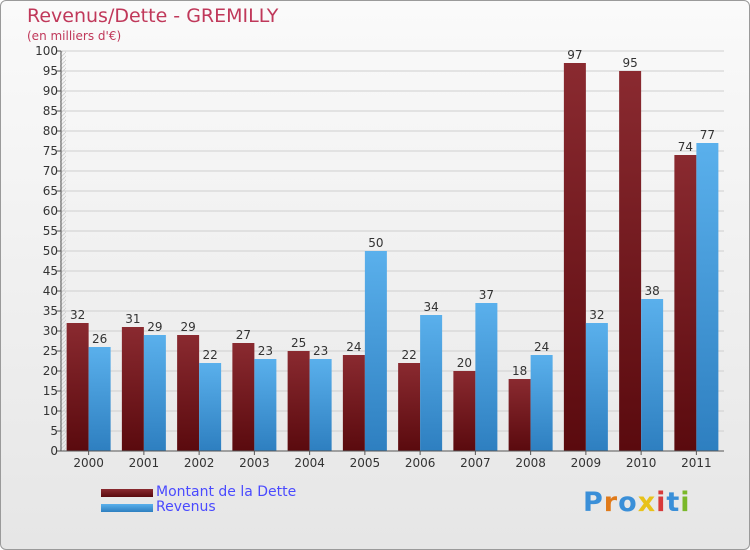 The width and height of the screenshot is (750, 550). I want to click on logo-letter: x, so click(647, 502).